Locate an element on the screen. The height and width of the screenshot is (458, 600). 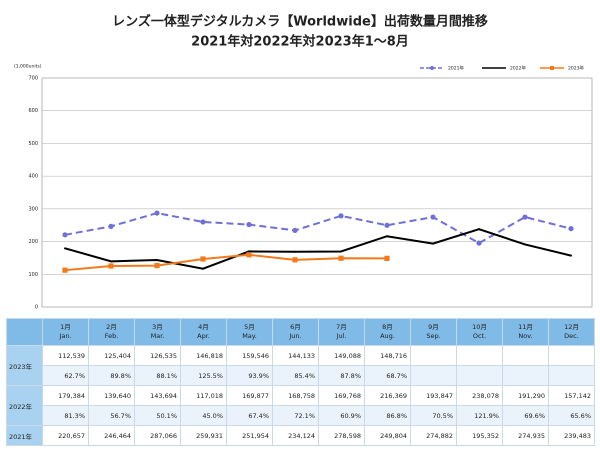
value-cell: 117,018 is located at coordinates (203, 395).